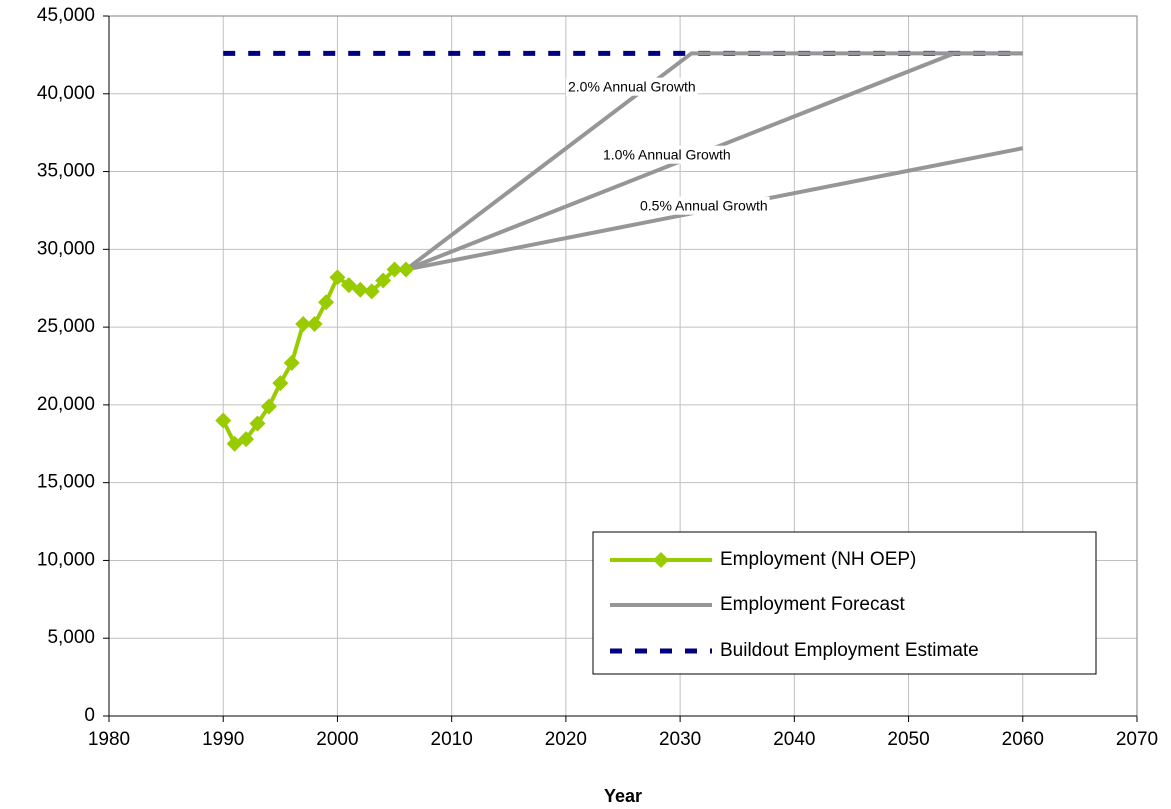 The height and width of the screenshot is (809, 1171). Describe the element at coordinates (66, 15) in the screenshot. I see `y-tick-label: 45,000` at that location.